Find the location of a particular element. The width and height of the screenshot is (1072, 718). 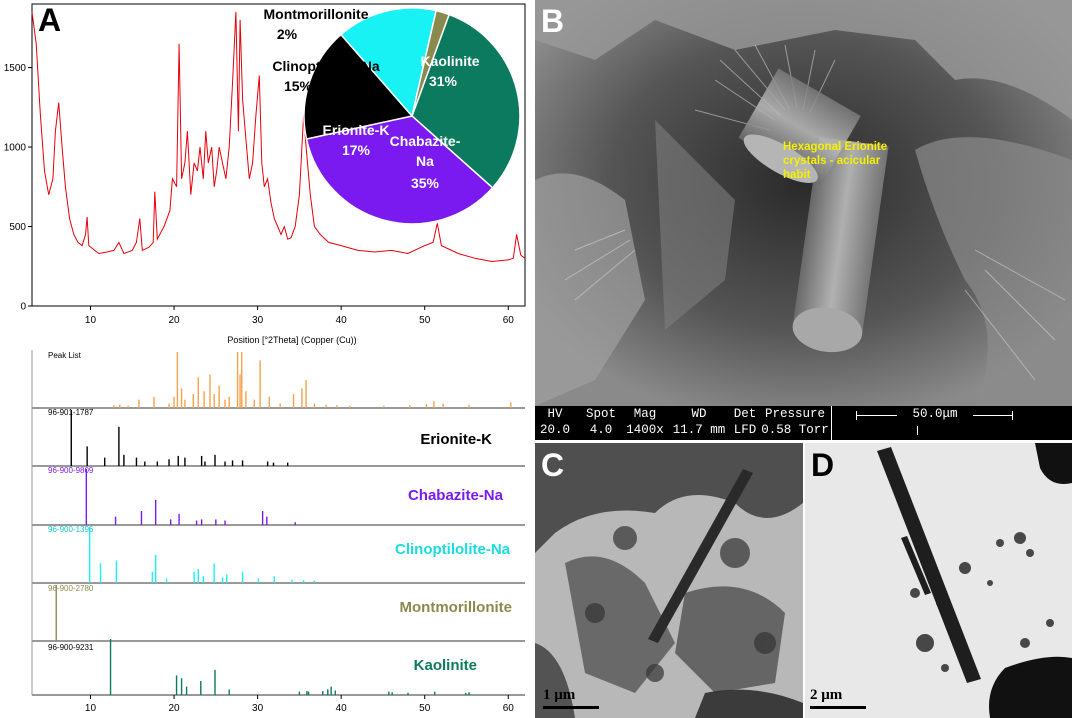

panel-label-c: C is located at coordinates (553, 465).